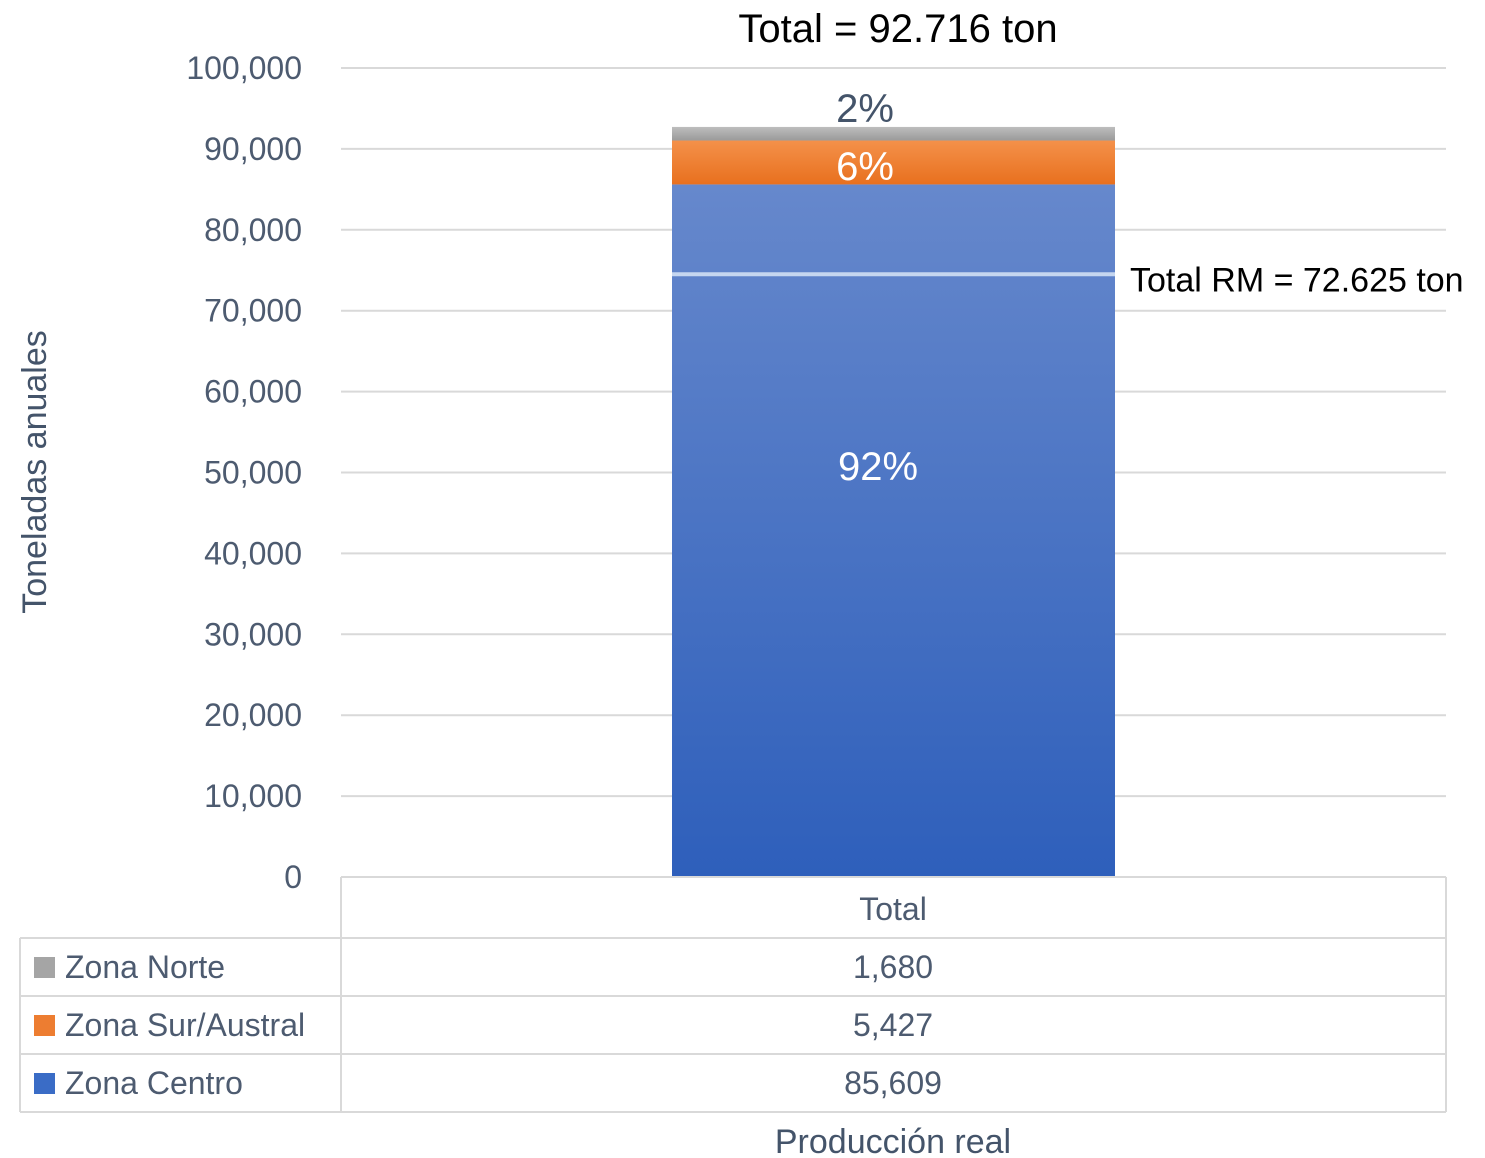 This screenshot has width=1485, height=1158. What do you see at coordinates (1297, 280) in the screenshot?
I see `reference-line-label: Total RM = 72.625 ton` at bounding box center [1297, 280].